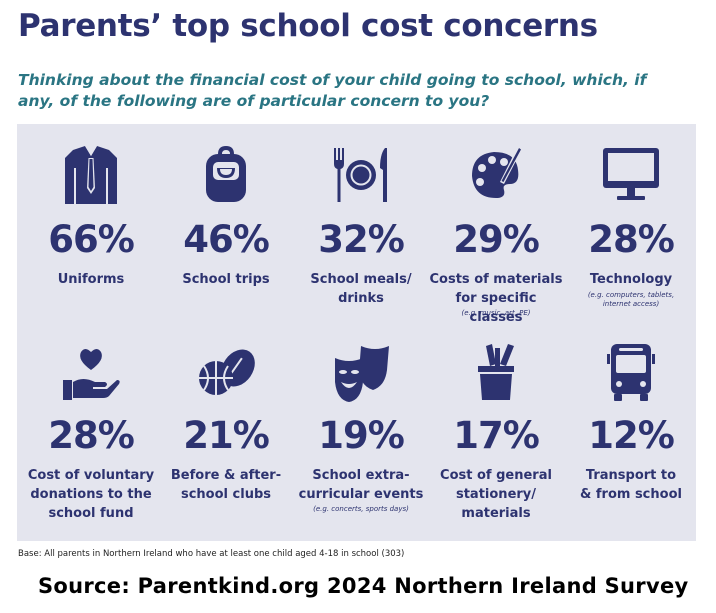 This screenshot has height=613, width=716. Describe the element at coordinates (631, 304) in the screenshot. I see `item-note-line-2: internet access)` at that location.